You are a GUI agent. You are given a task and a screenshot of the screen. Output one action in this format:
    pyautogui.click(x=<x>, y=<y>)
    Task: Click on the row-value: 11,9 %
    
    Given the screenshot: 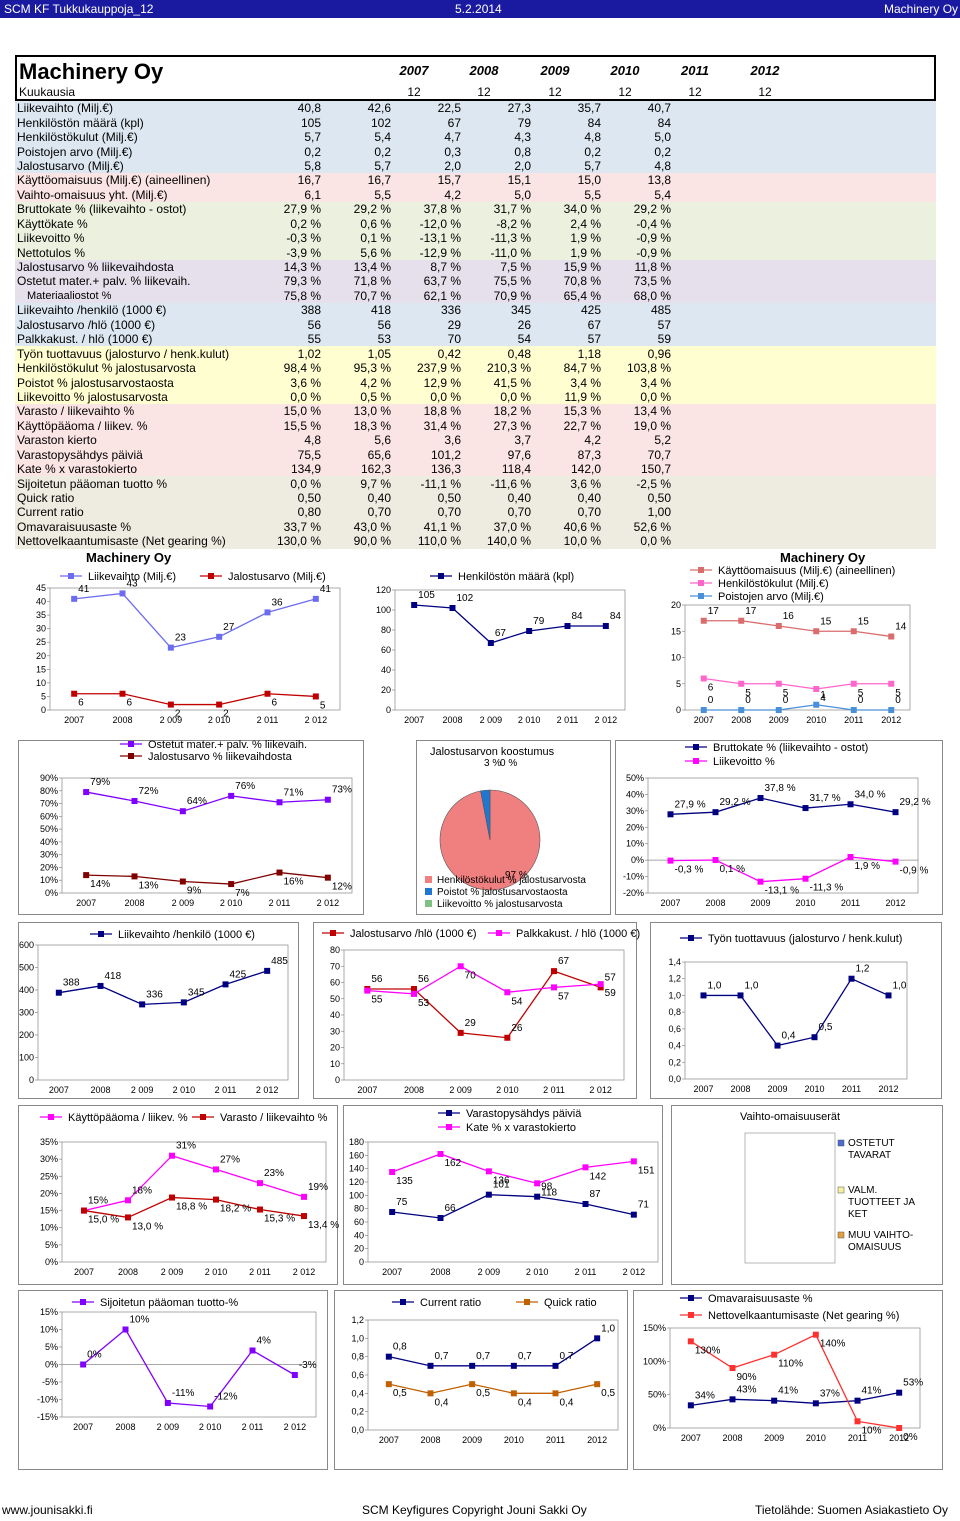 What is the action you would take?
    pyautogui.click(x=582, y=396)
    